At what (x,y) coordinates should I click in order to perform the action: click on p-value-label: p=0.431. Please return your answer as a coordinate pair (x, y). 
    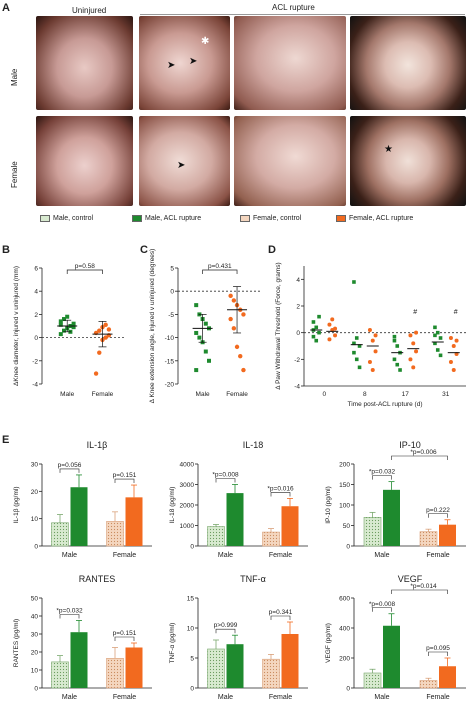
    Looking at the image, I should click on (220, 266).